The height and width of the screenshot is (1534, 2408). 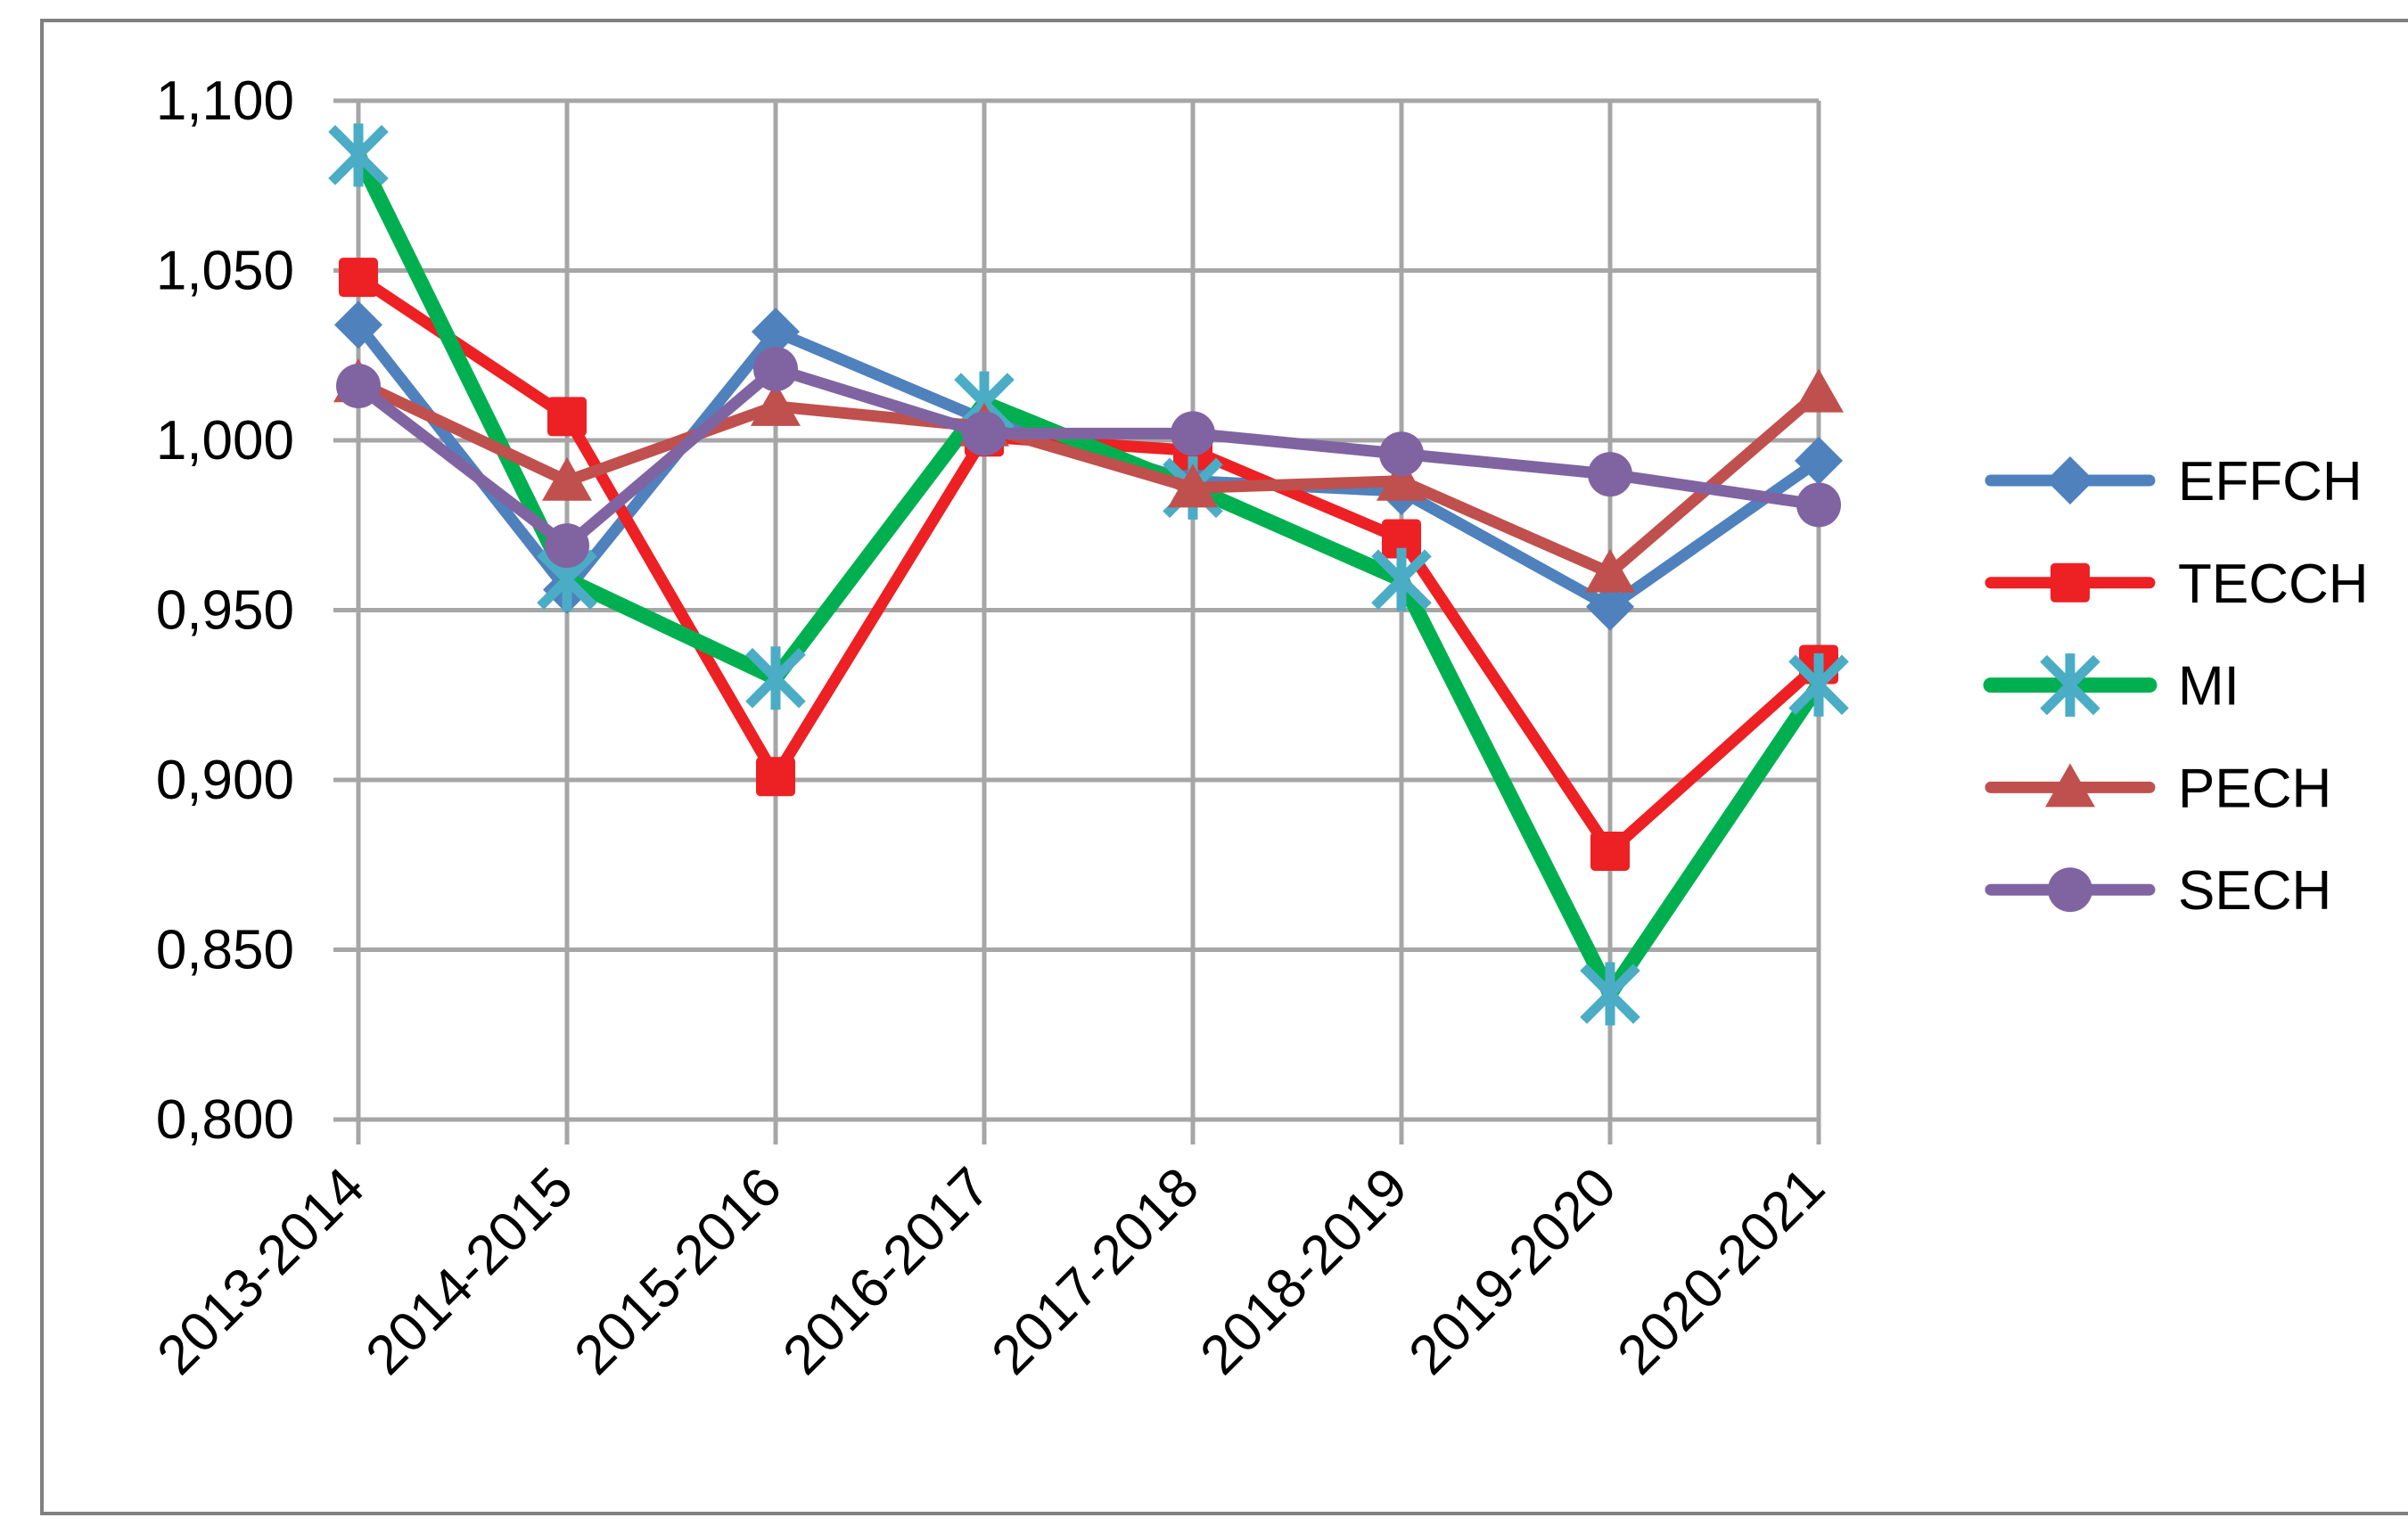 What do you see at coordinates (2255, 891) in the screenshot?
I see `legend-label-sech: SECH` at bounding box center [2255, 891].